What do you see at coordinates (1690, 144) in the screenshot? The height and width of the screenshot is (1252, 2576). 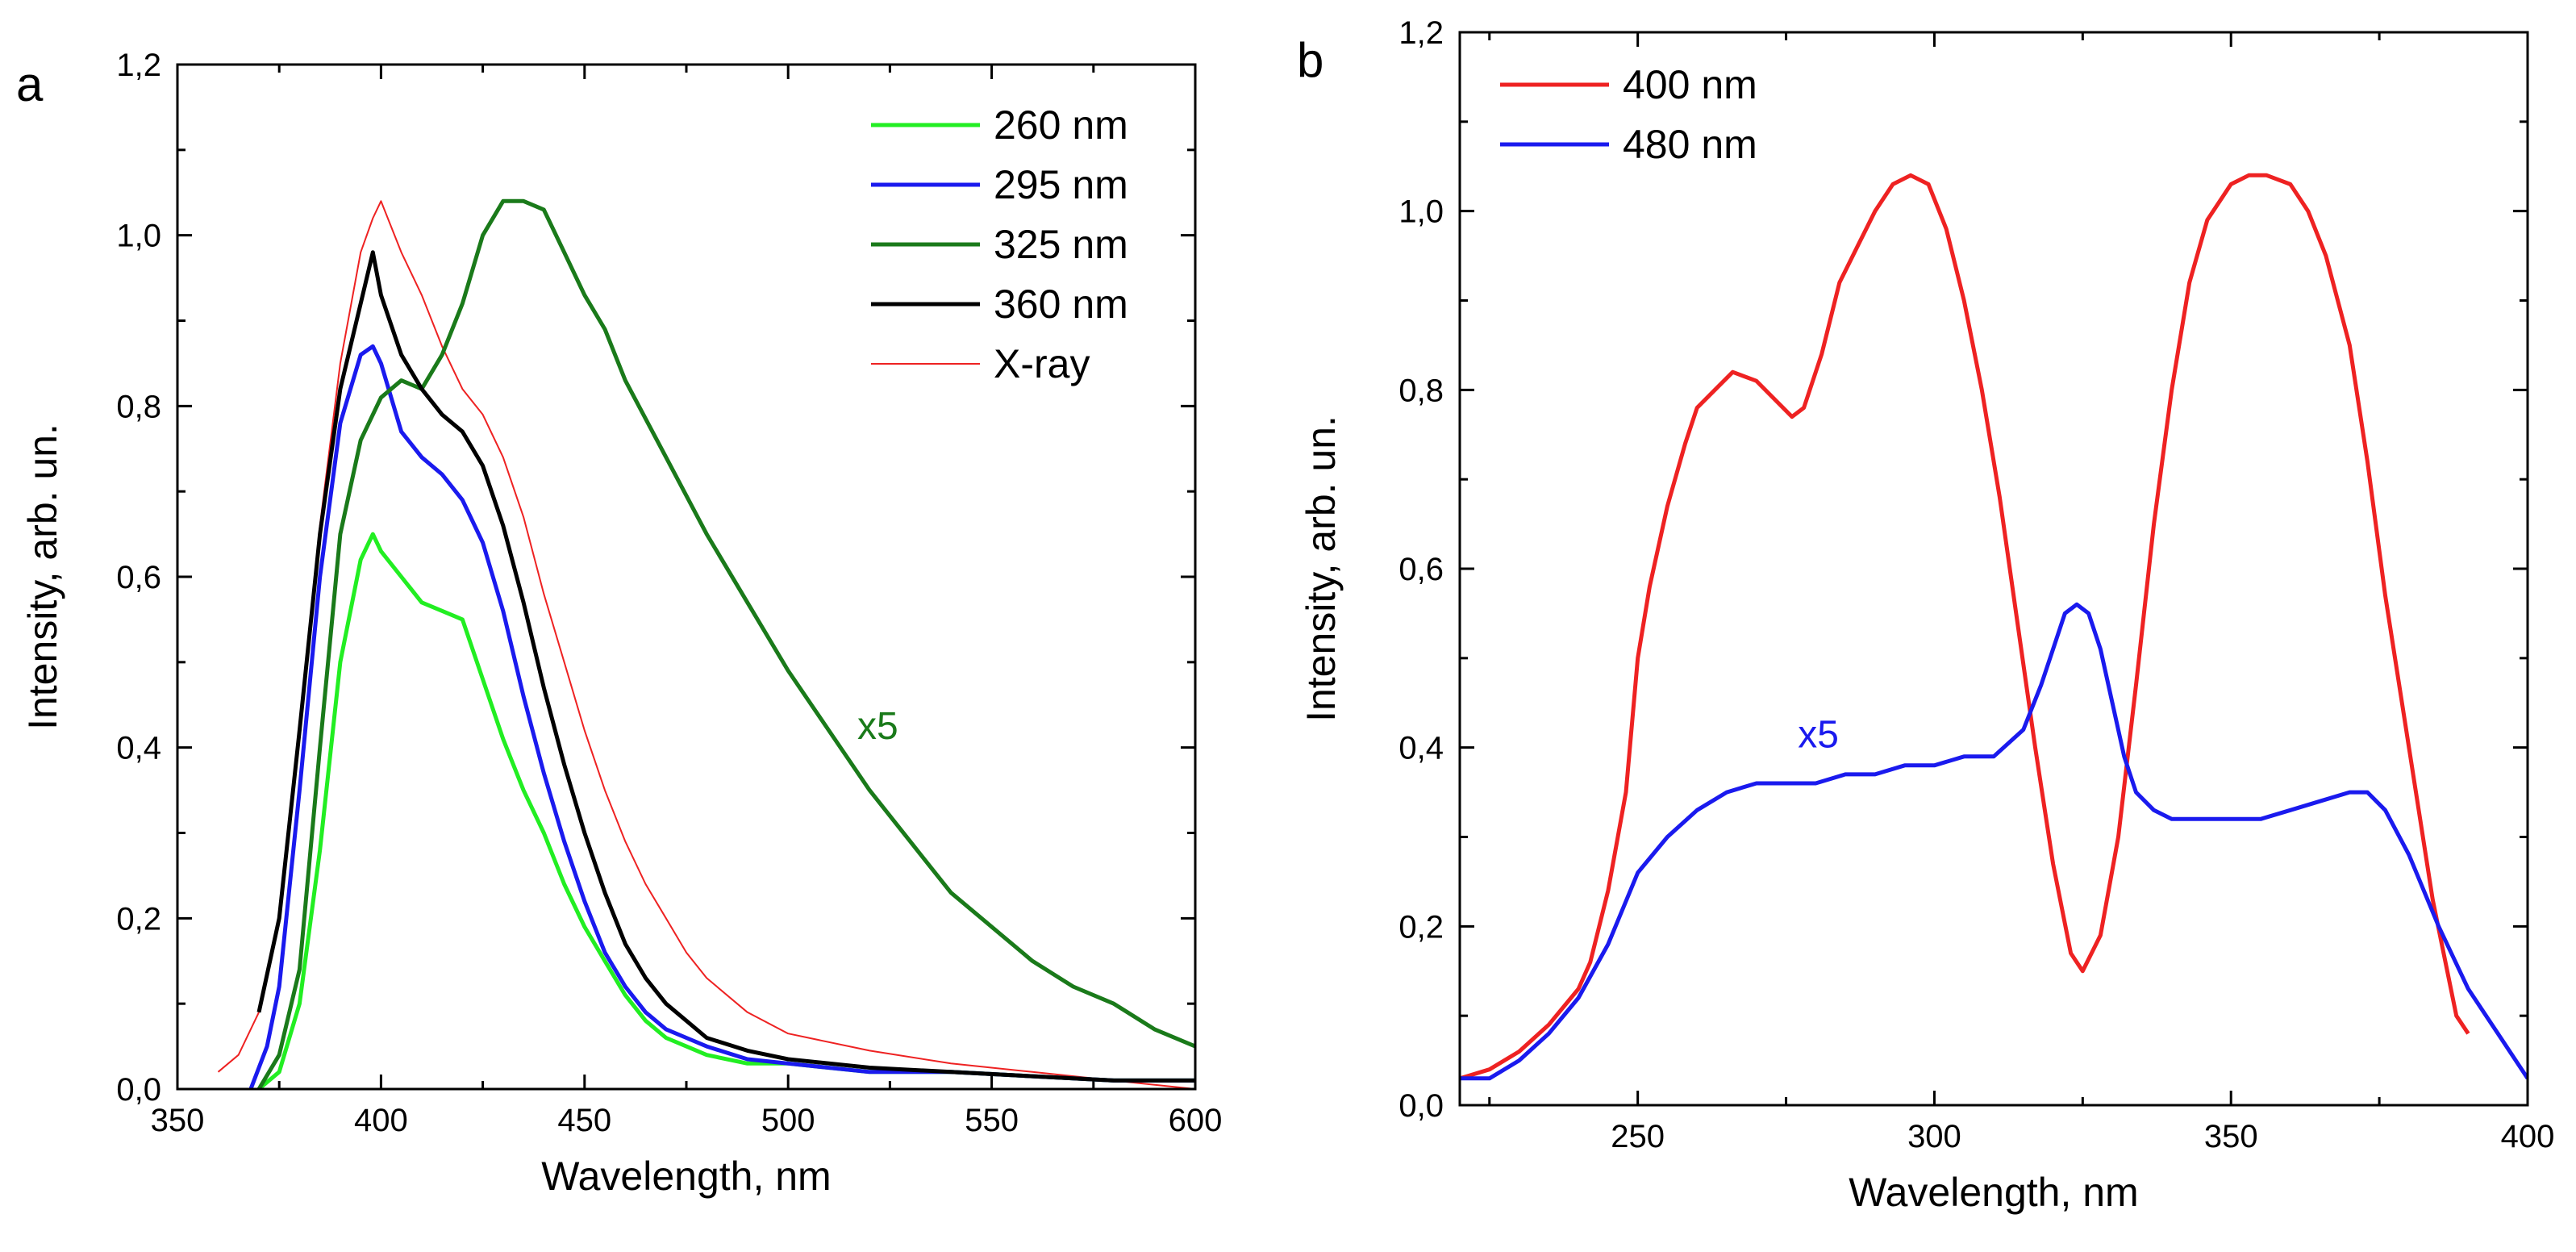 I see `panel-b-legend-label: 480 nm` at bounding box center [1690, 144].